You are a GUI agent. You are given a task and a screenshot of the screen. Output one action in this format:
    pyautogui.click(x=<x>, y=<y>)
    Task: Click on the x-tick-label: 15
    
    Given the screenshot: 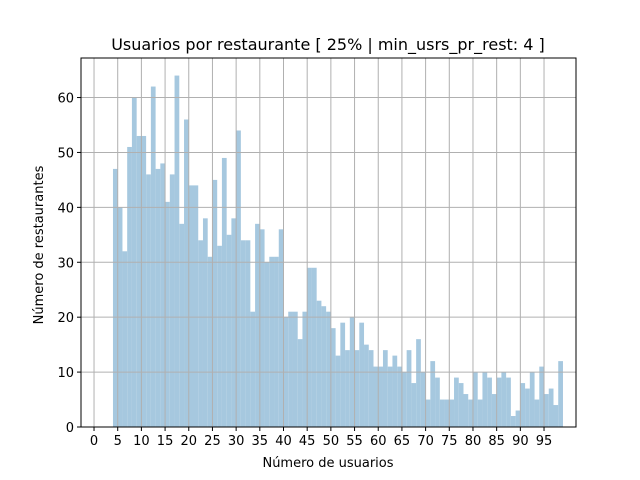 What is the action you would take?
    pyautogui.click(x=165, y=441)
    